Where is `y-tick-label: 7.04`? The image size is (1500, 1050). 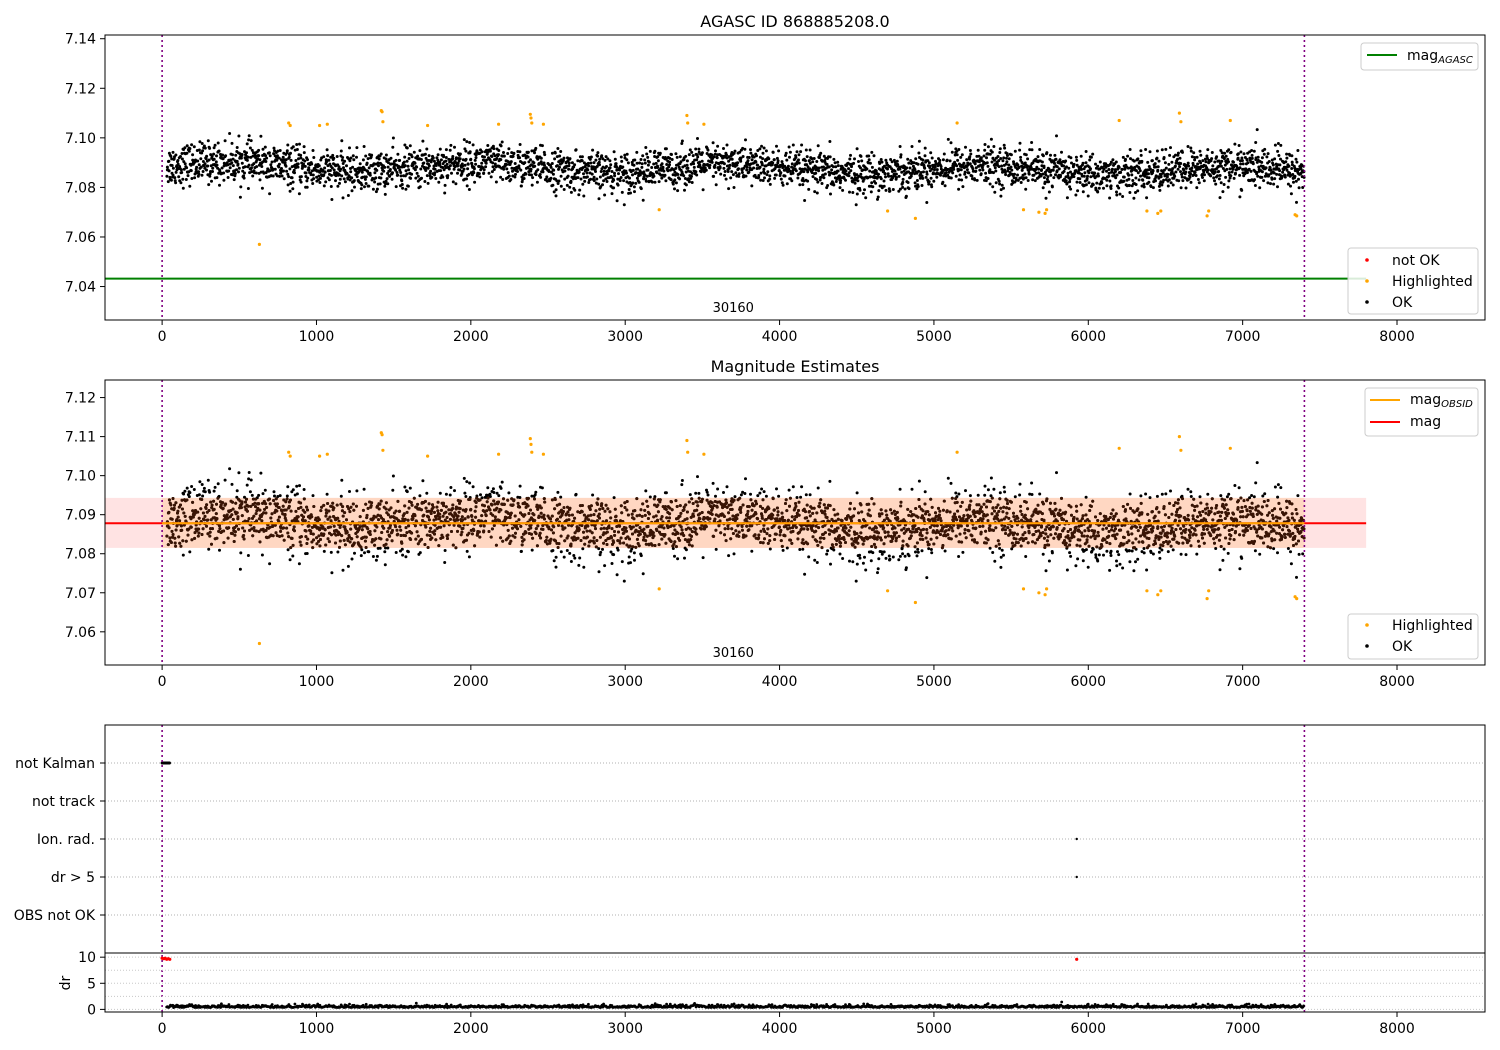 y-tick-label: 7.04 is located at coordinates (80, 288).